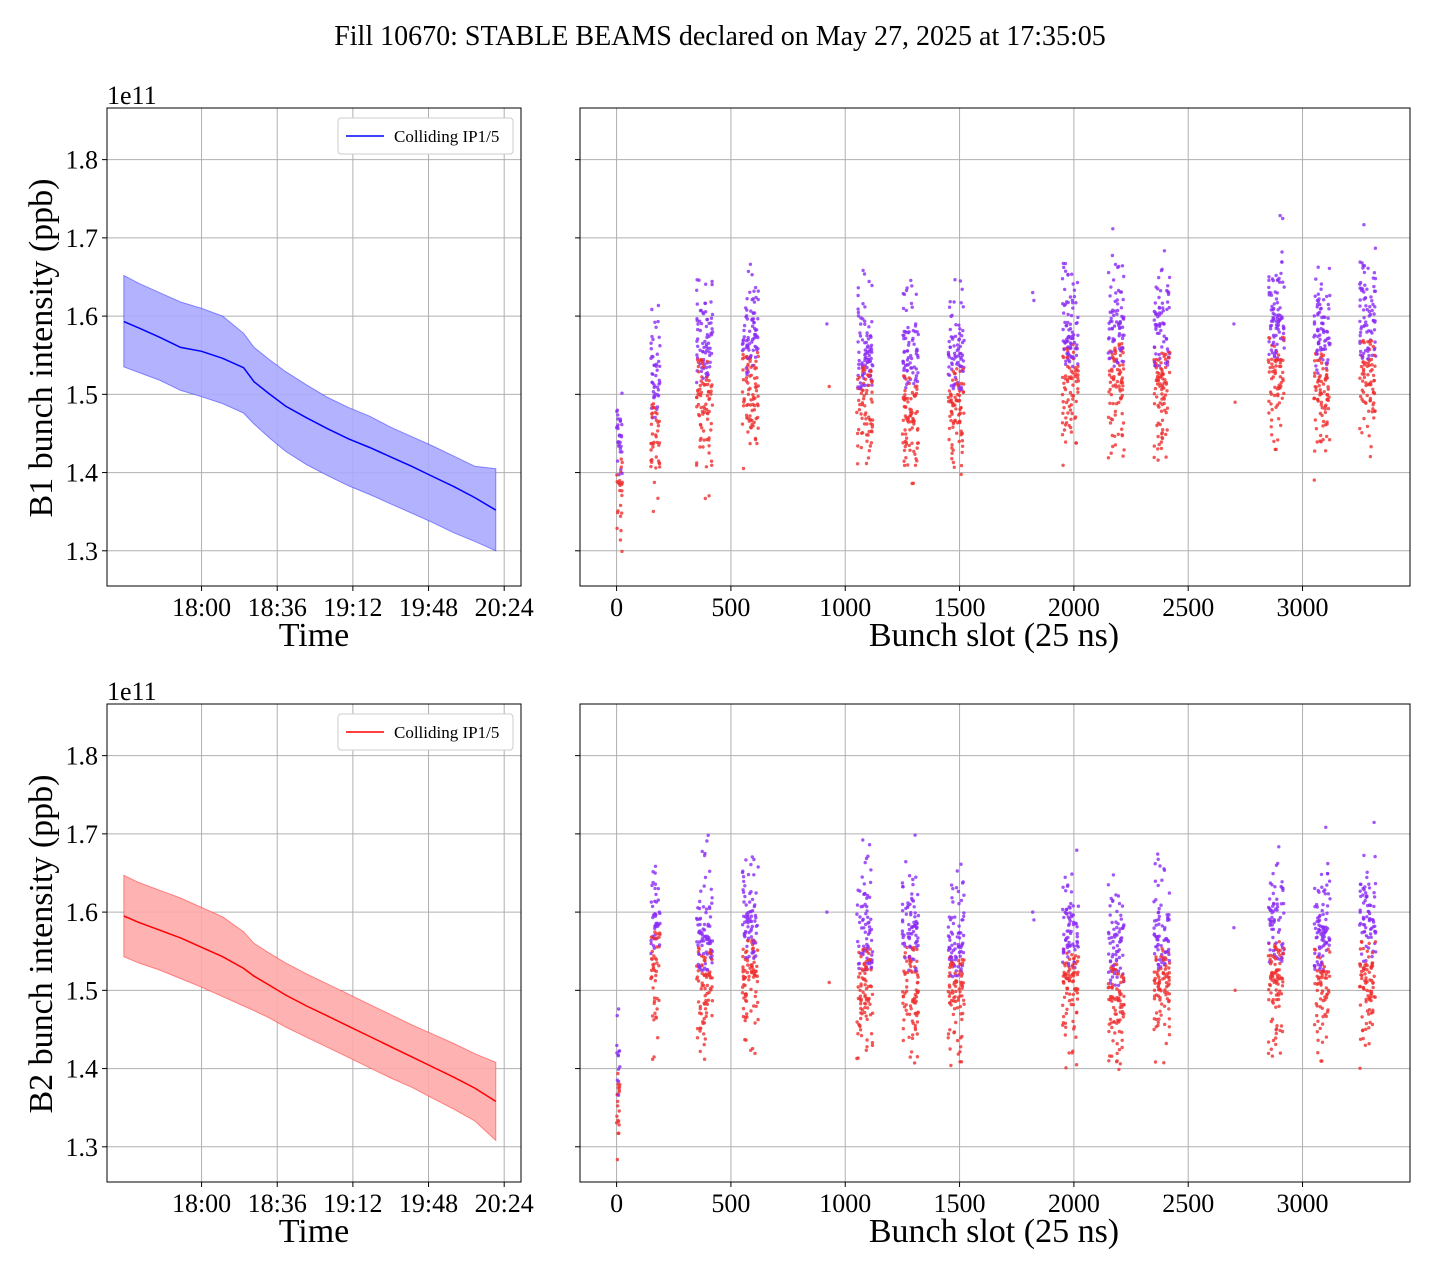 Image resolution: width=1440 pixels, height=1280 pixels. I want to click on legend-box, so click(425, 732).